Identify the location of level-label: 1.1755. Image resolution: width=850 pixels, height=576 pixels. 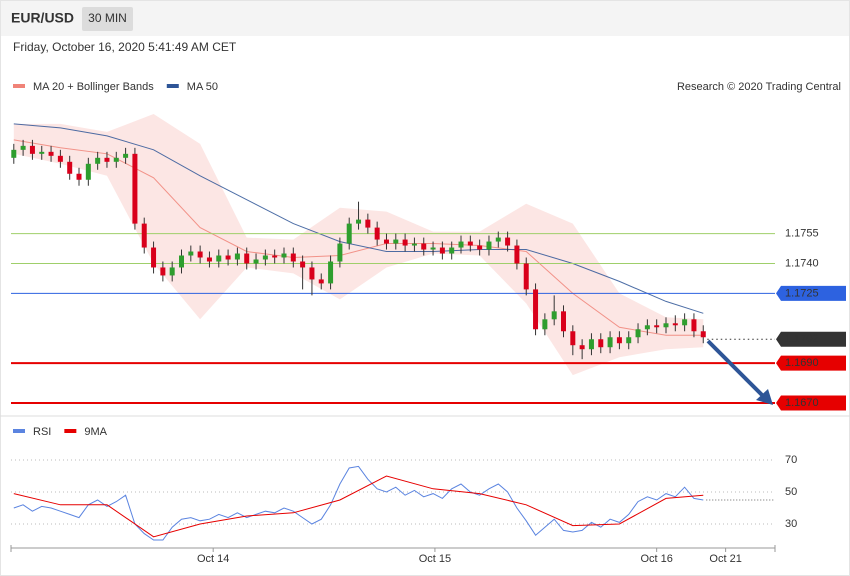
(802, 233).